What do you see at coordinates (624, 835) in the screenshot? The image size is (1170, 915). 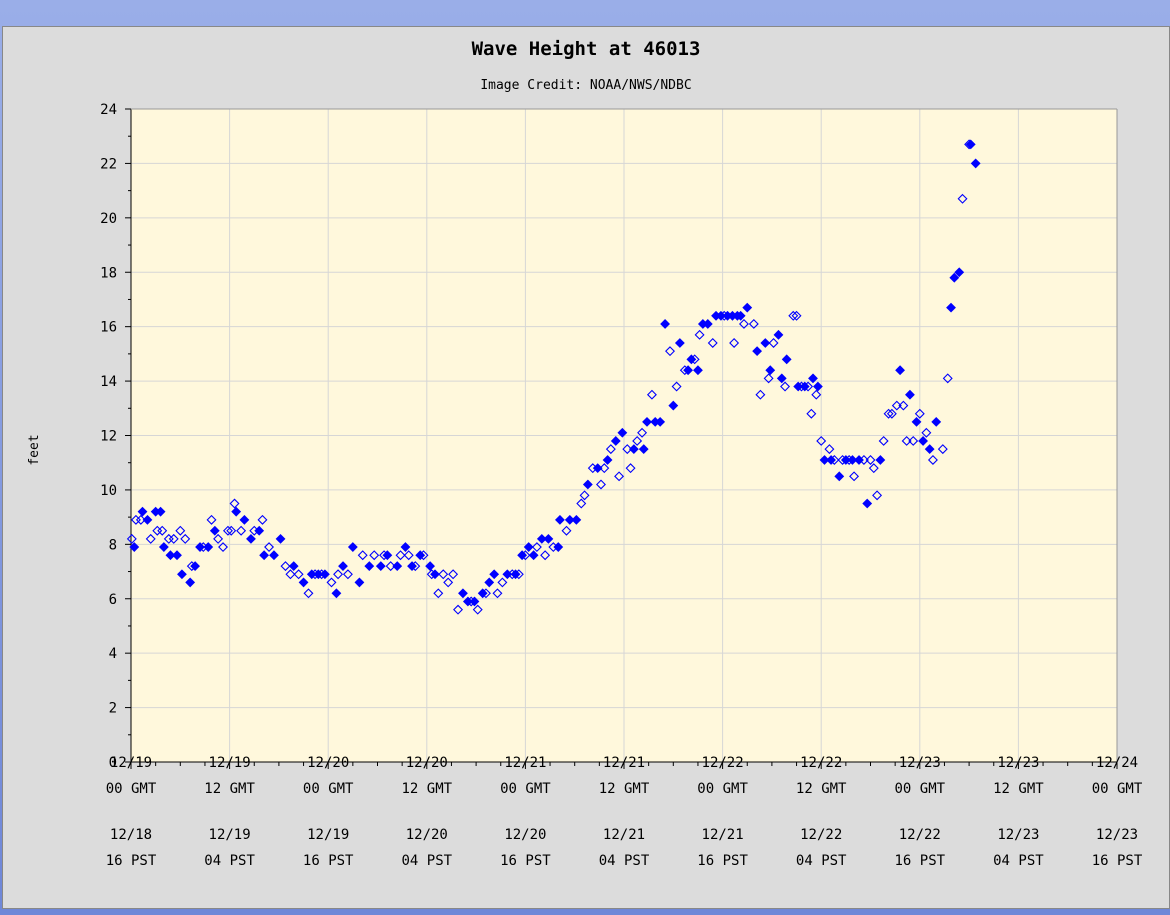 I see `x-tick-label: 12/21` at bounding box center [624, 835].